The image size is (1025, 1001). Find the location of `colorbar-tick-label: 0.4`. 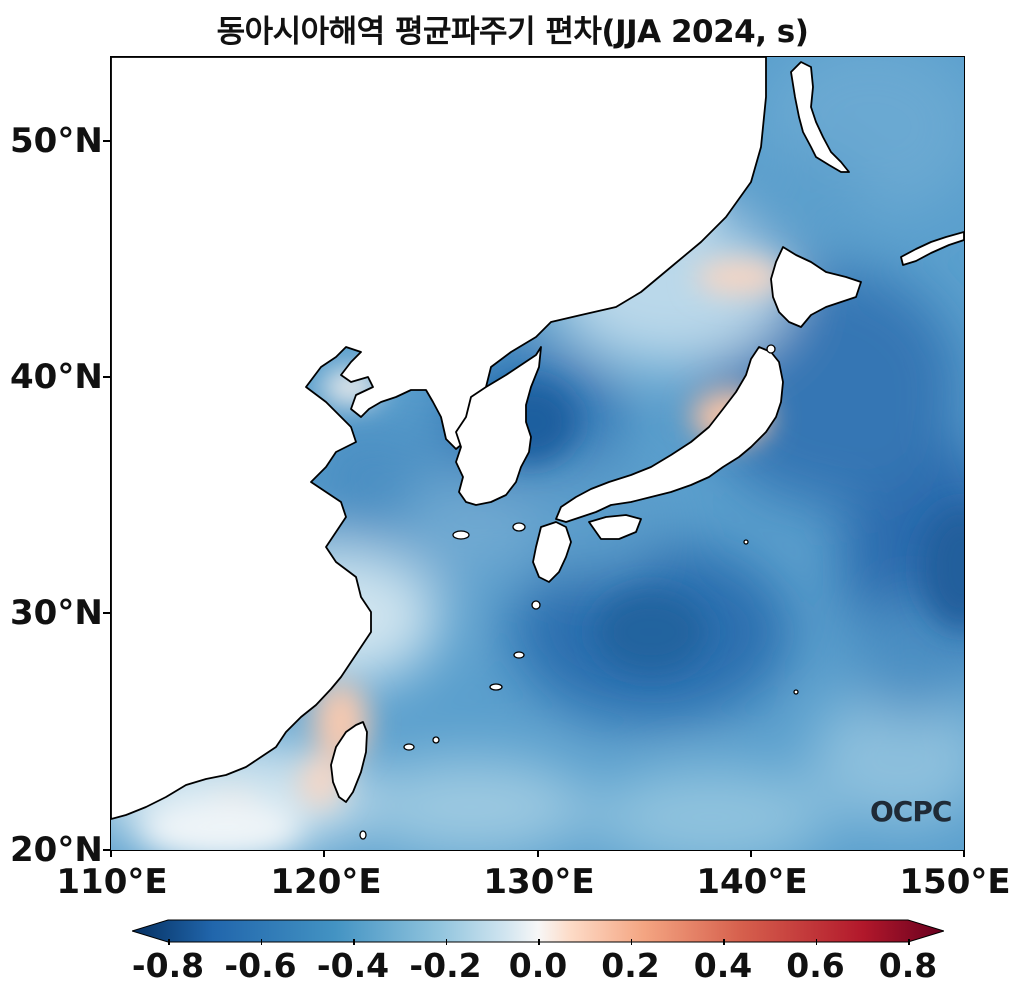

colorbar-tick-label: 0.4 is located at coordinates (723, 965).